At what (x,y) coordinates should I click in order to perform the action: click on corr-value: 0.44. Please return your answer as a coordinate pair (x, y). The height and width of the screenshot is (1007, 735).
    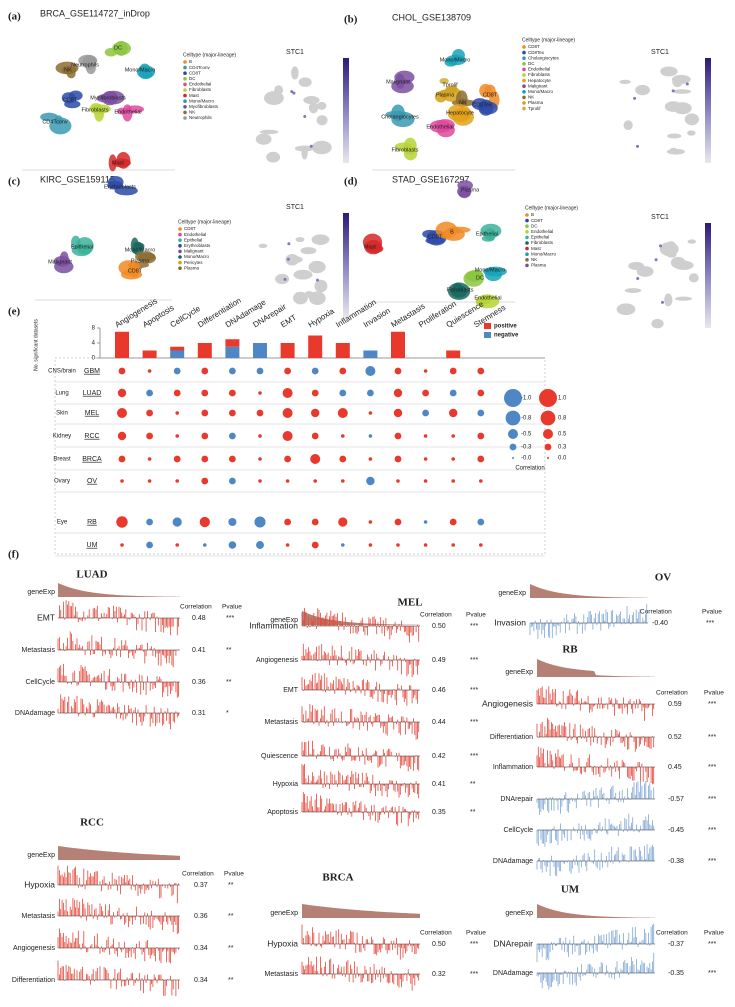
    Looking at the image, I should click on (439, 722).